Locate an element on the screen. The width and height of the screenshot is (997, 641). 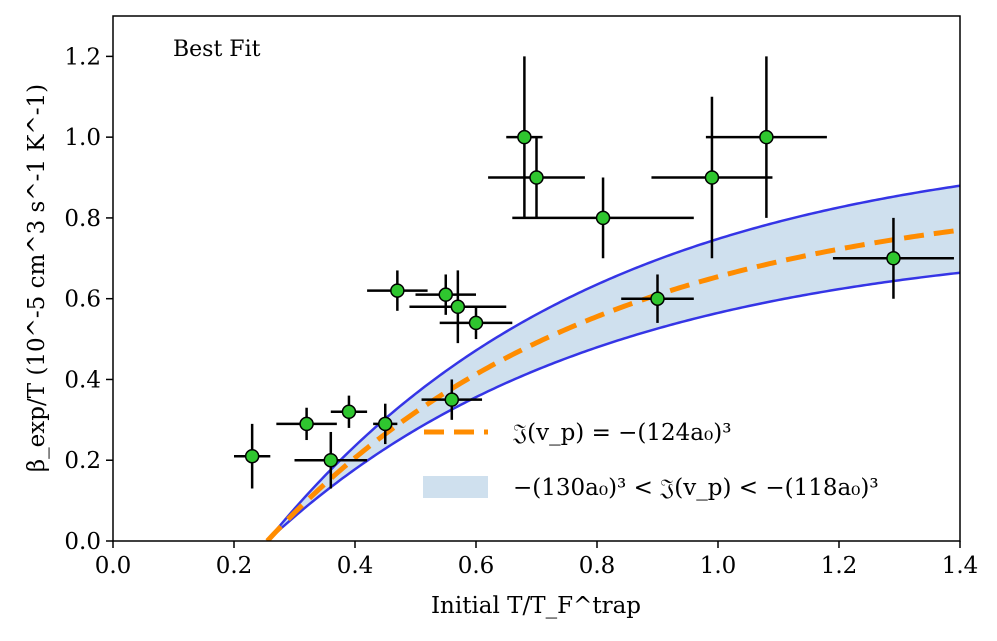
x-tick-label: 0.2 is located at coordinates (234, 566).